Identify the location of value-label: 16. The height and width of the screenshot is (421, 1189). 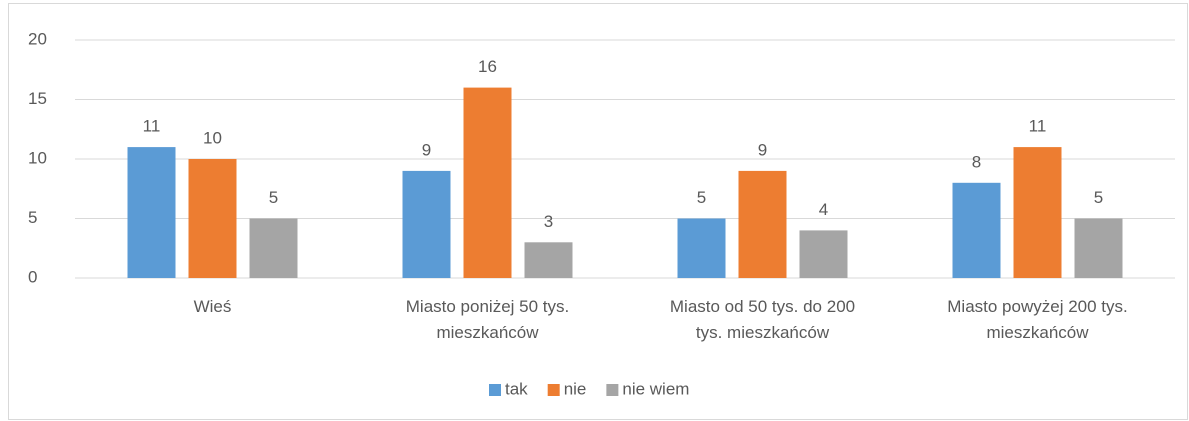
(487, 66).